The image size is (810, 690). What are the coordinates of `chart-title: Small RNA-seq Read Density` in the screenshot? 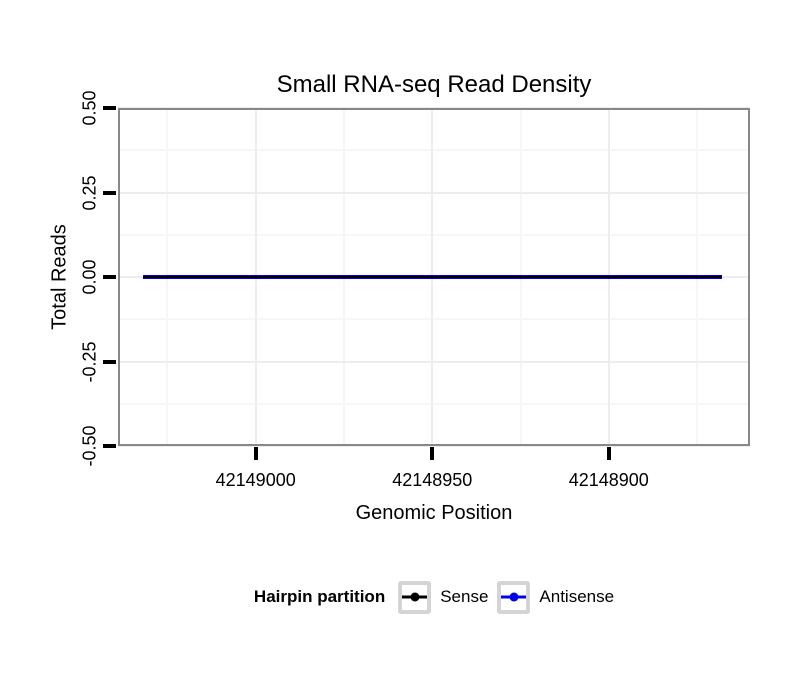 It's located at (434, 84).